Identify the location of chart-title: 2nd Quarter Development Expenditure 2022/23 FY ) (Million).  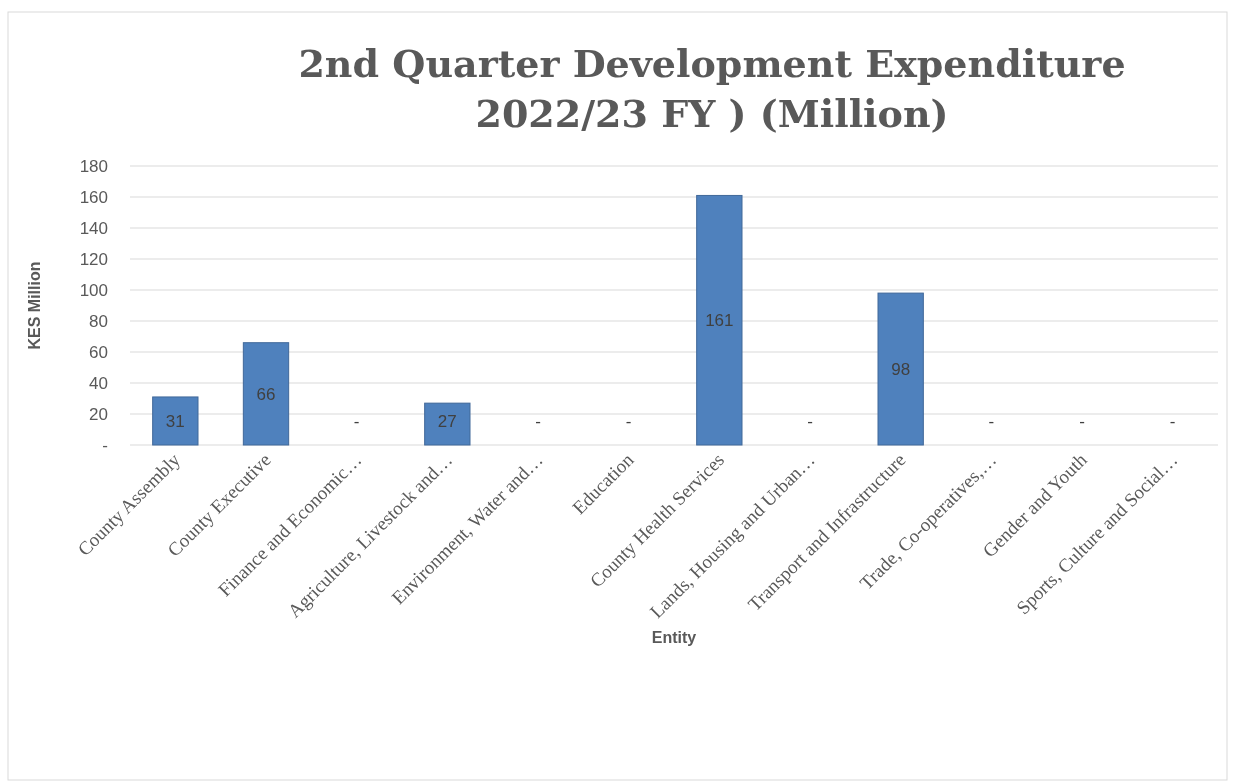
(712, 88).